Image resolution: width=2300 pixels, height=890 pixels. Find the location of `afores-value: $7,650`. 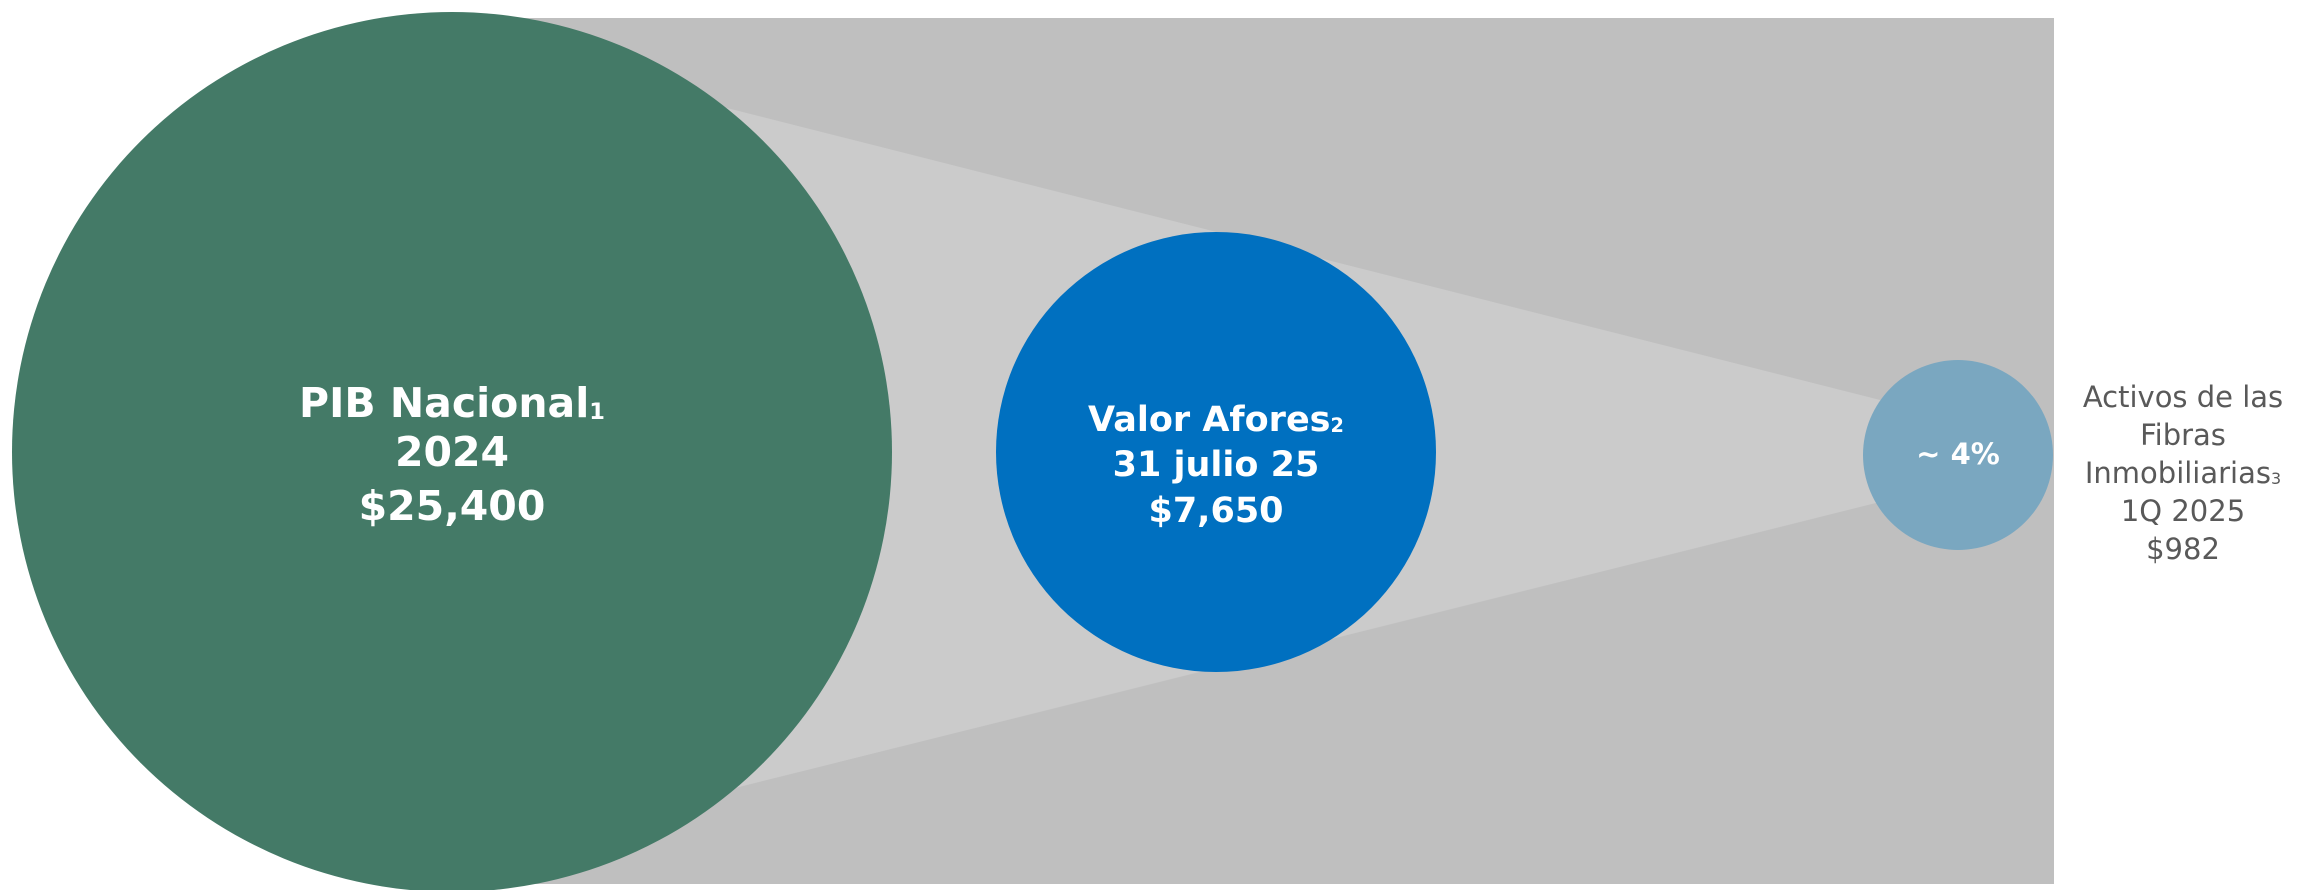

afores-value: $7,650 is located at coordinates (1215, 511).